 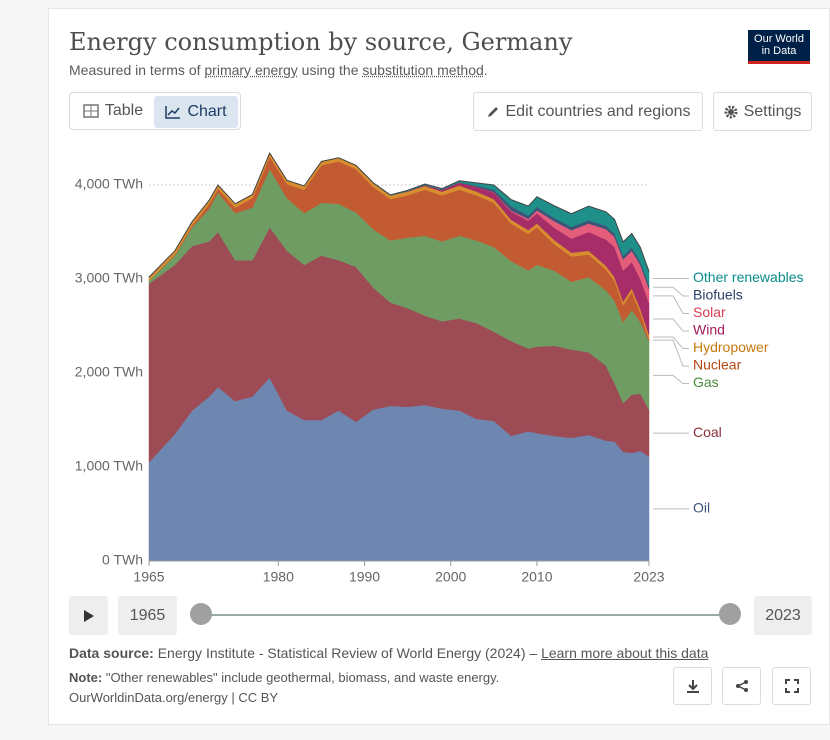 I want to click on fullscreen-button, so click(x=791, y=686).